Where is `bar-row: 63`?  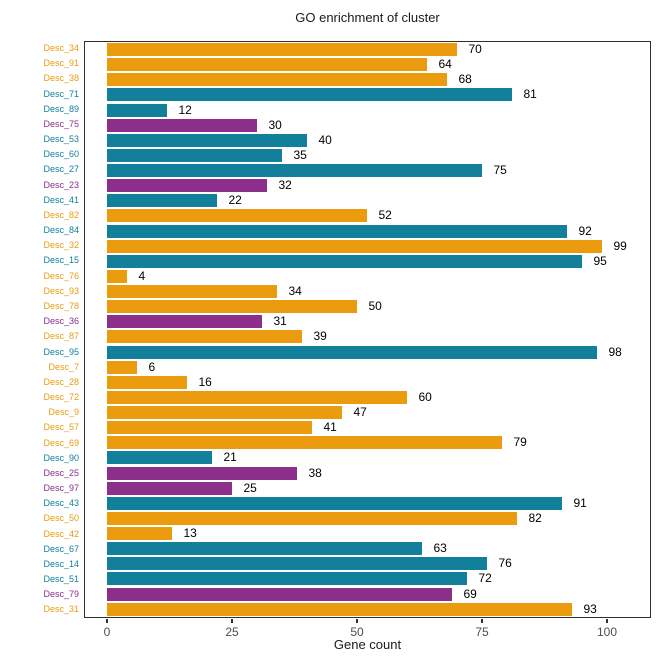
bar-row: 63 is located at coordinates (367, 548).